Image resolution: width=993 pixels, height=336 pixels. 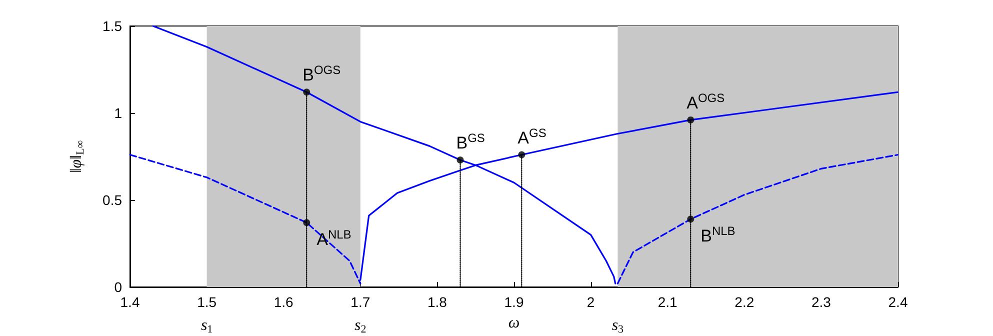 What do you see at coordinates (77, 156) in the screenshot?
I see `y-axis-title: ‖φ‖L∞` at bounding box center [77, 156].